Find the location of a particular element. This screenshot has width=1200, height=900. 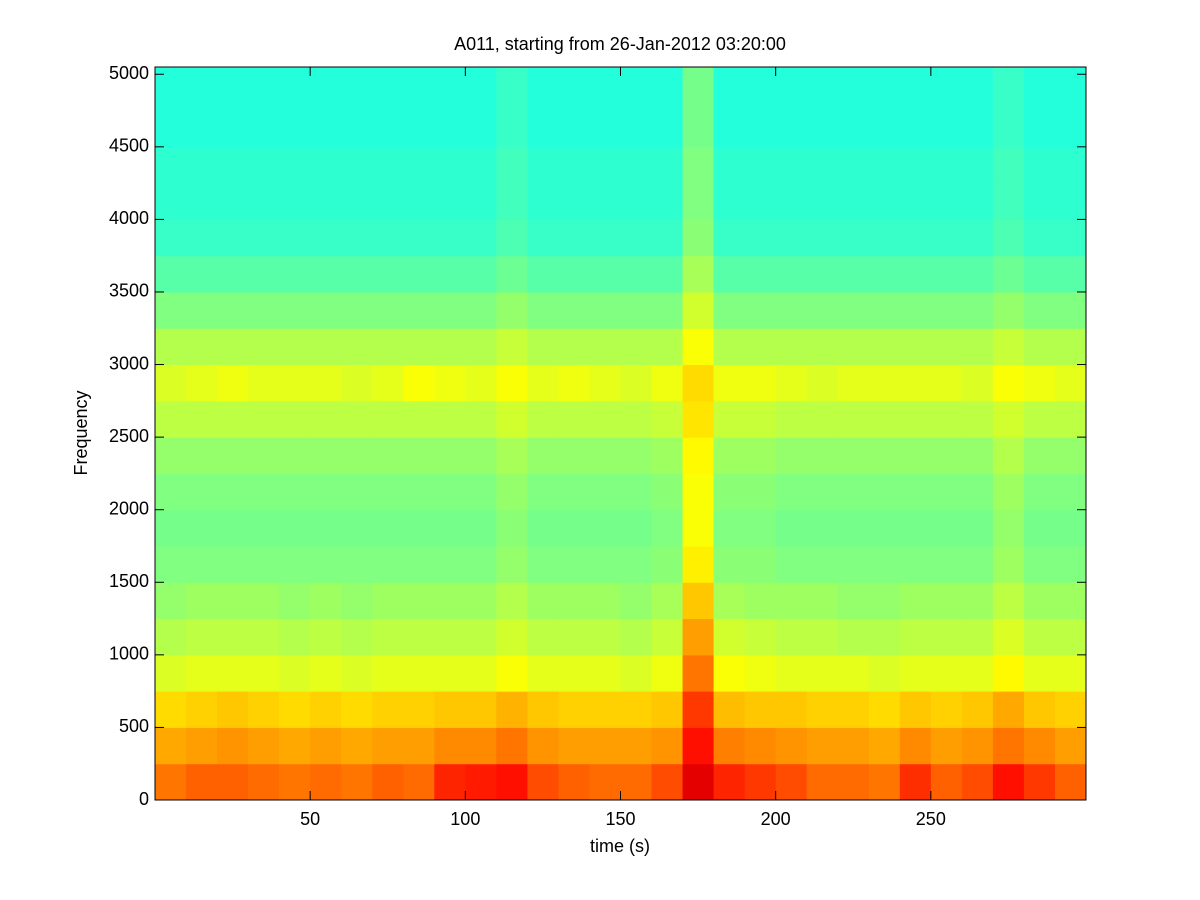

y-tick-label: 3500 is located at coordinates (129, 291).